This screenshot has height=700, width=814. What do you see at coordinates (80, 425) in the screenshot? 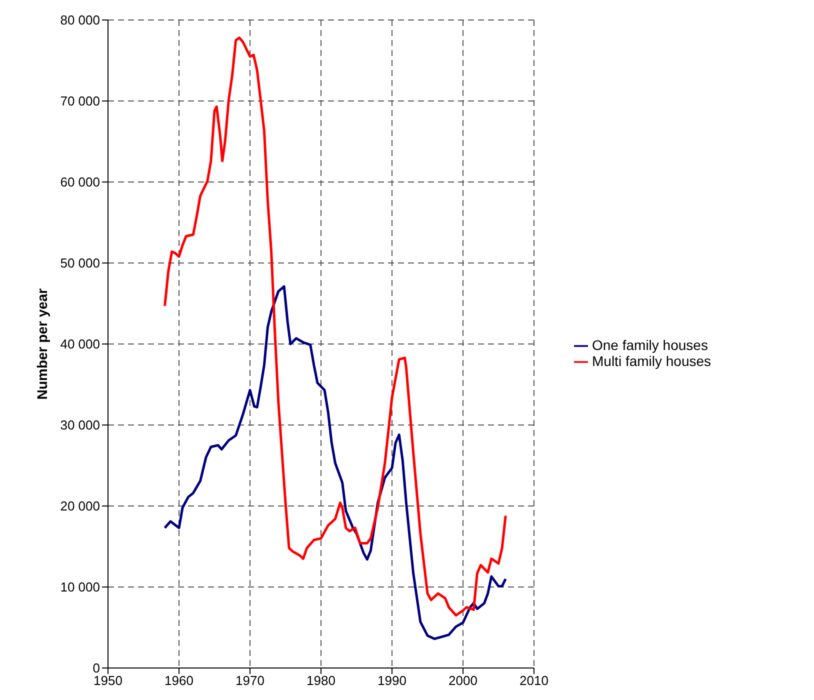
I see `y-tick-label: 30 000` at bounding box center [80, 425].